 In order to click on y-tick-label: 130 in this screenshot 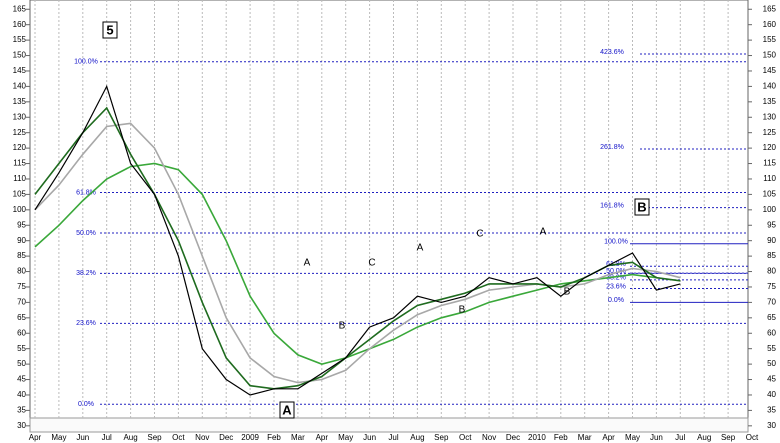, I will do `click(770, 116)`.